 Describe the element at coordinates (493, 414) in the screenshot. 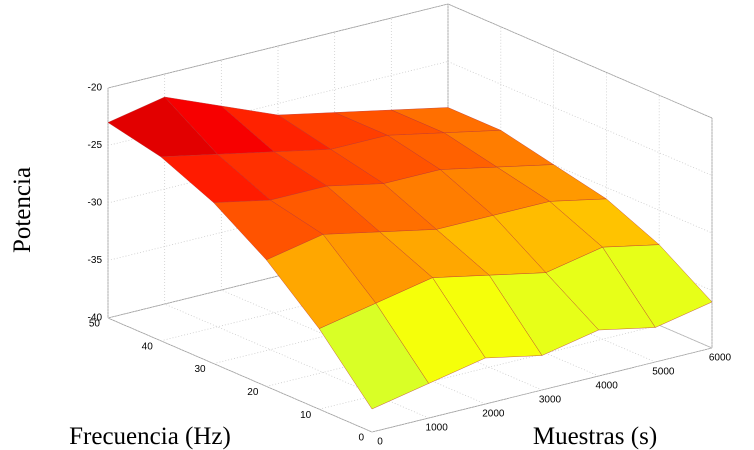

I see `x-tick-label: 2000` at that location.